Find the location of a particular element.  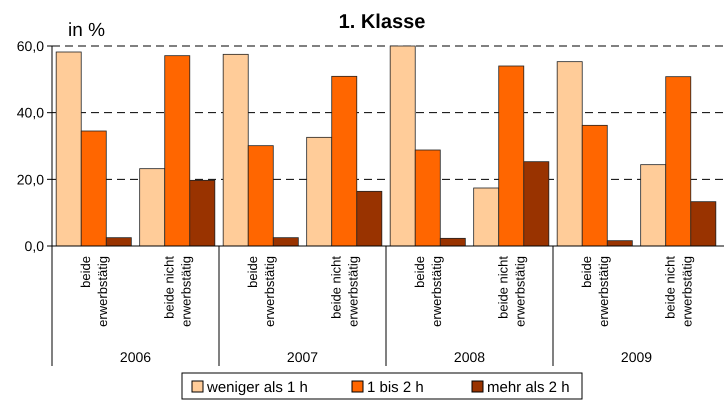

text: 2006 is located at coordinates (136, 357).